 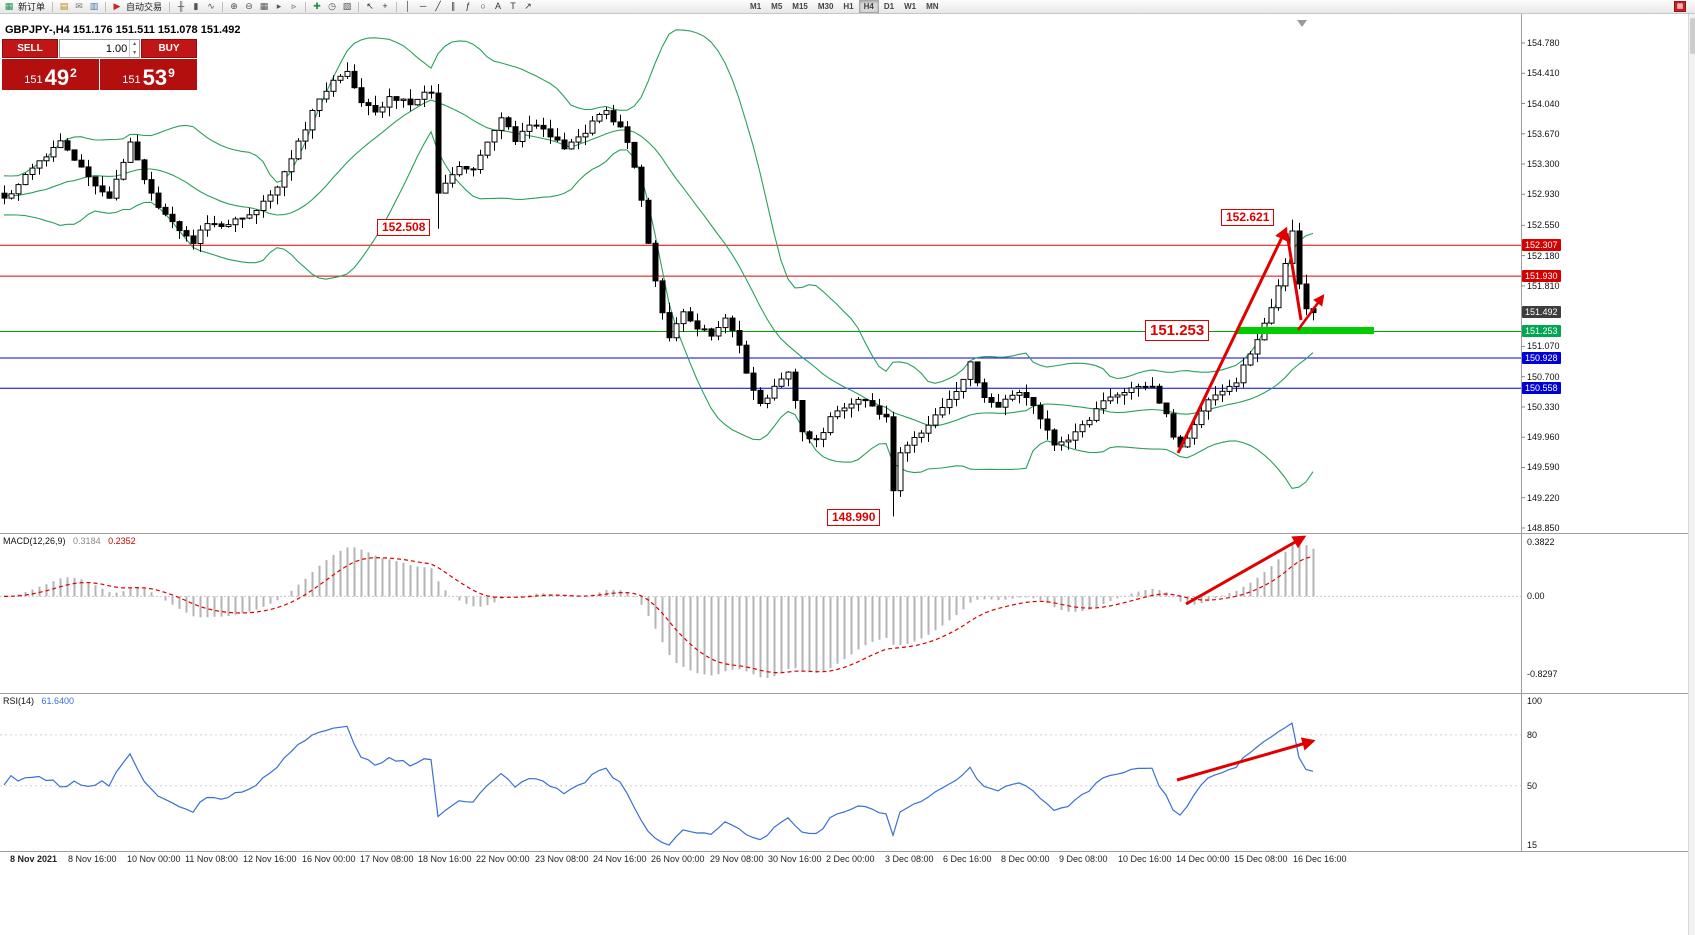 I want to click on timeframe-button-h4: H4, so click(x=868, y=6).